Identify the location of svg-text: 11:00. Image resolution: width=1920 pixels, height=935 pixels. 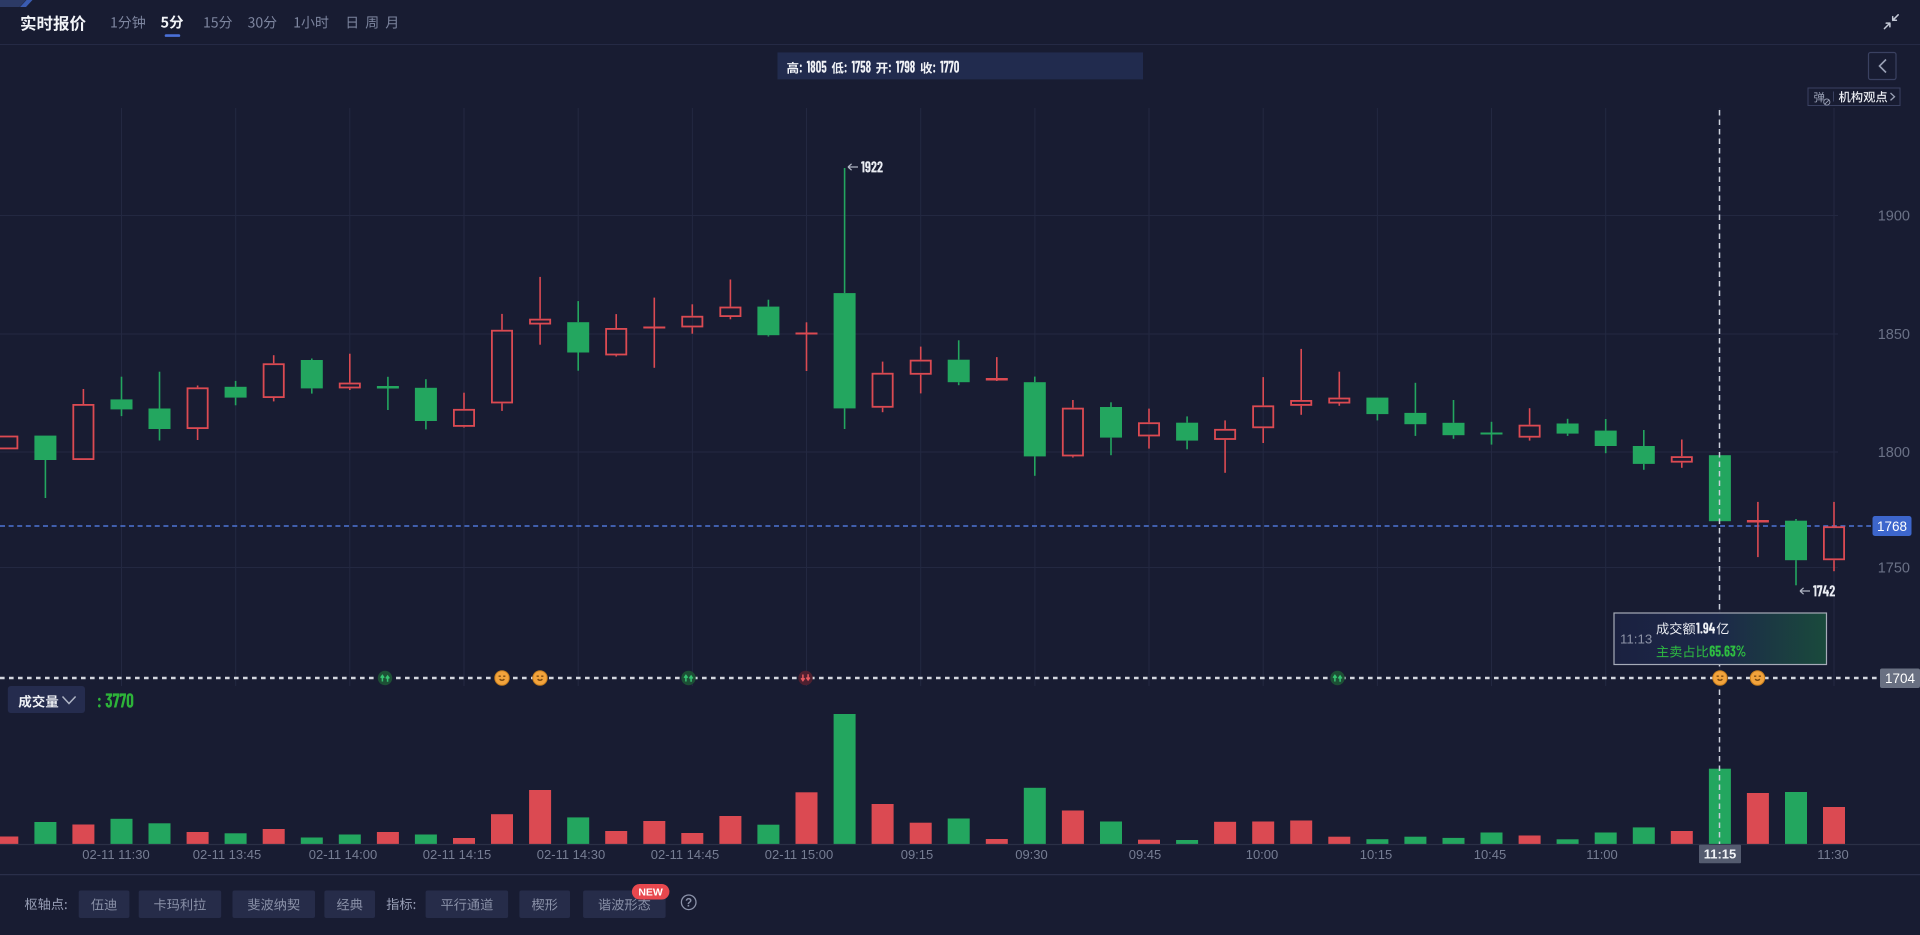
(1602, 854).